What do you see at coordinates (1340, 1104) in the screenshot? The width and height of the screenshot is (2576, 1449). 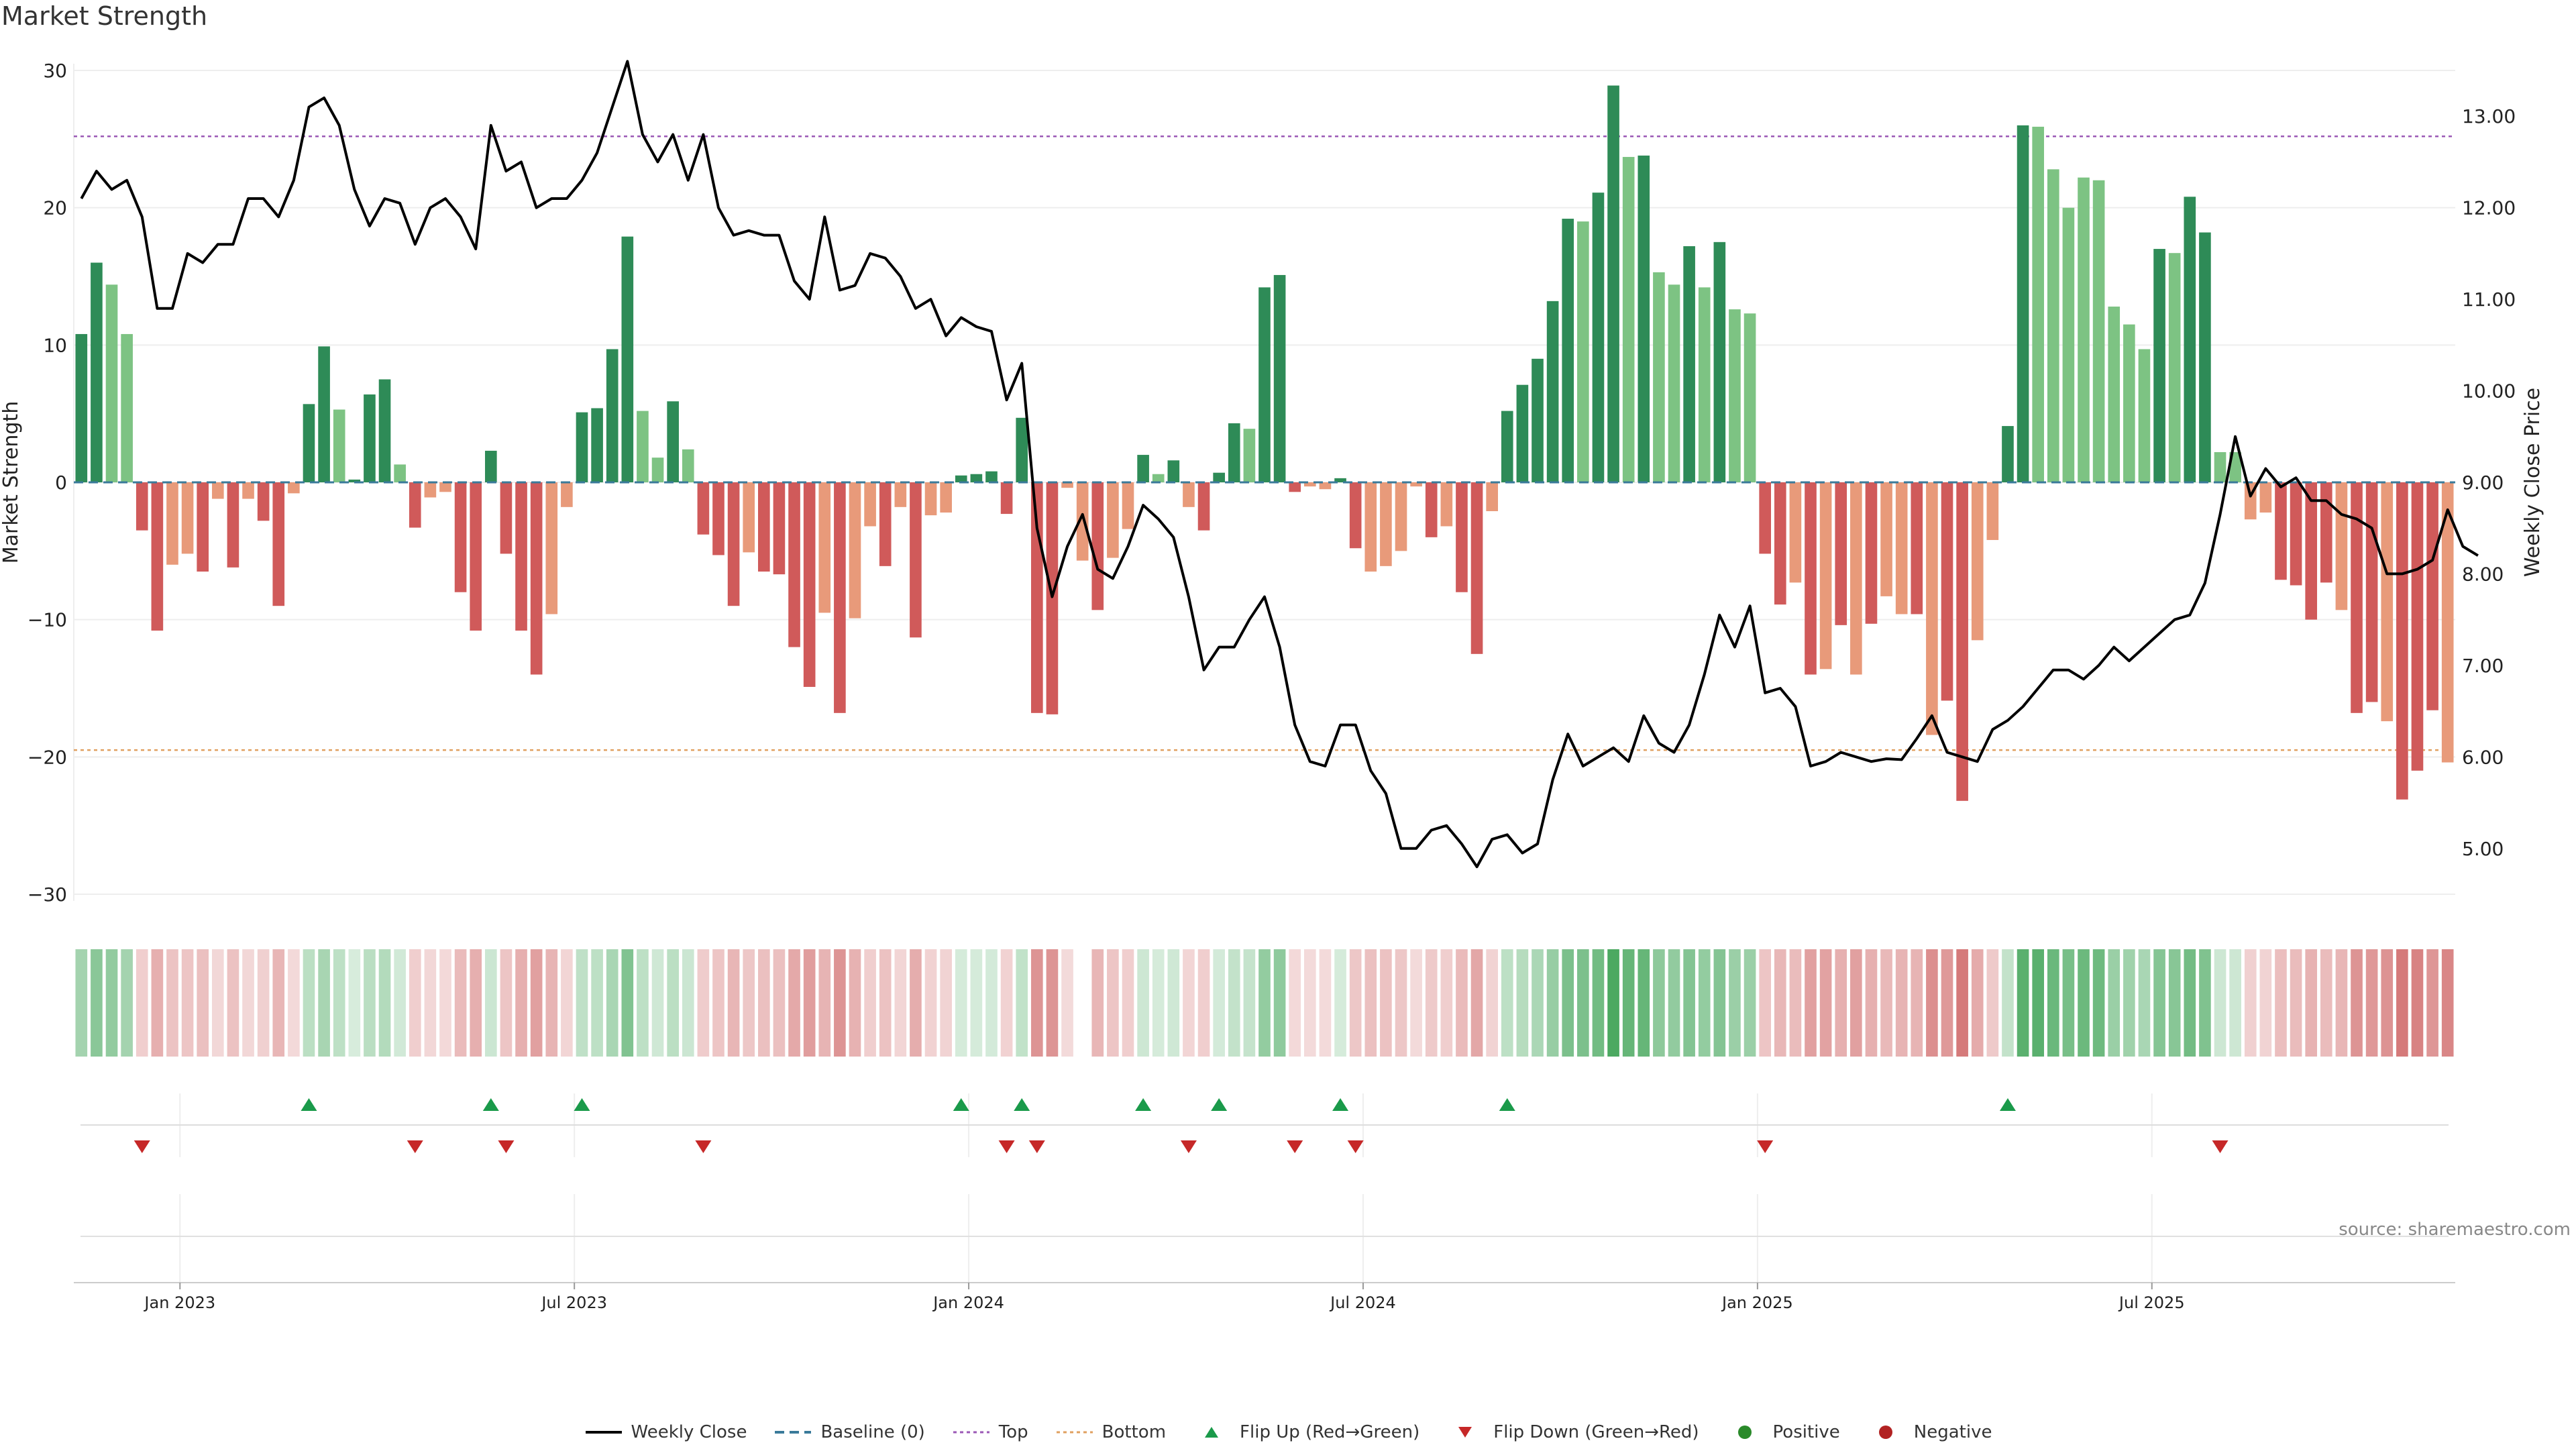 I see `flip-up-marker` at bounding box center [1340, 1104].